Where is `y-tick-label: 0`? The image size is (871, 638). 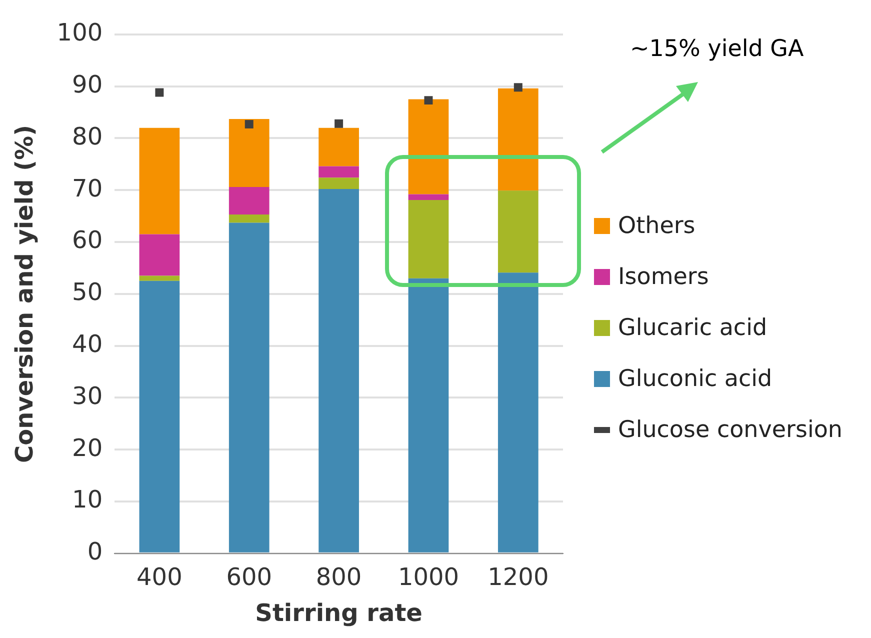
y-tick-label: 0 is located at coordinates (95, 552).